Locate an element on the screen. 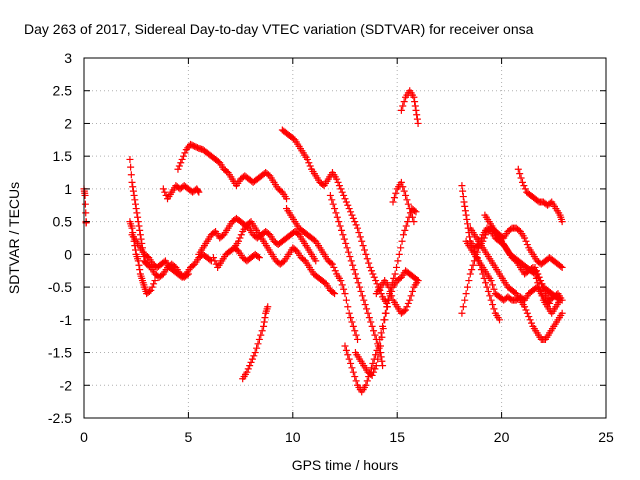  series-s11 is located at coordinates (334, 216).